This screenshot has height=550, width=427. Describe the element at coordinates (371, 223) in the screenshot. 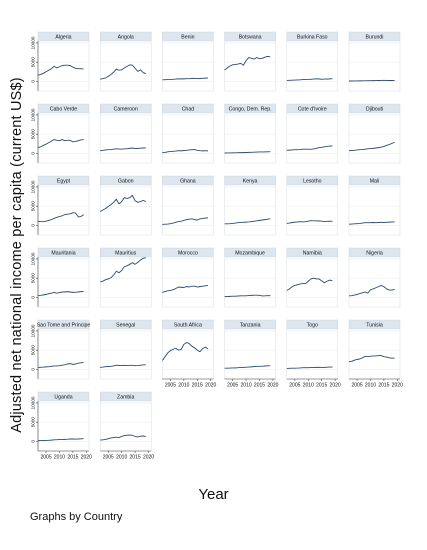

I see `series-line-mali` at that location.